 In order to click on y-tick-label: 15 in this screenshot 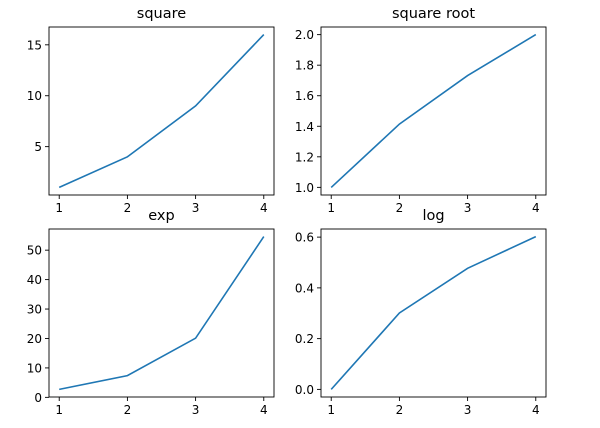, I will do `click(34, 45)`.